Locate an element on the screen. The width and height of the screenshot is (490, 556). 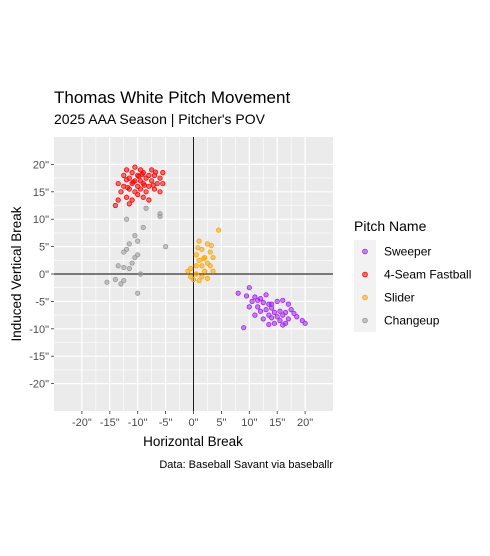
y-axis-ticks: -20" -15" -10" -5" 0" 5" 10" 15" 20" is located at coordinates (41, 275).